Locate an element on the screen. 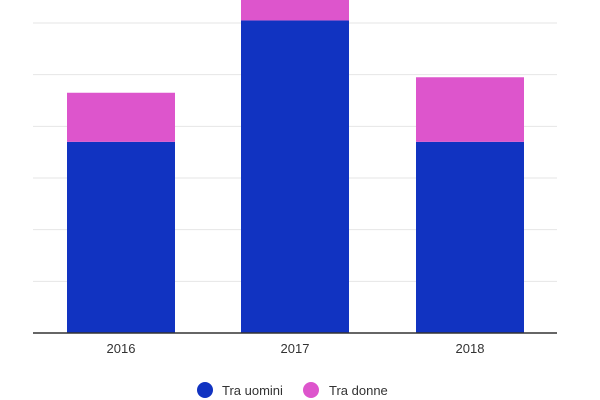 The image size is (600, 400). bar-2018-donne is located at coordinates (470, 109).